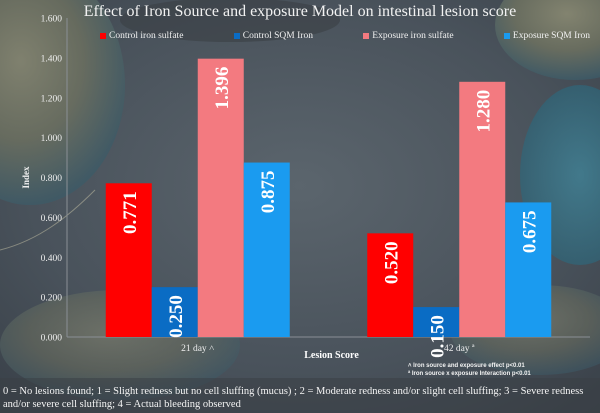  I want to click on y-tick-label: 1.000, so click(52, 139).